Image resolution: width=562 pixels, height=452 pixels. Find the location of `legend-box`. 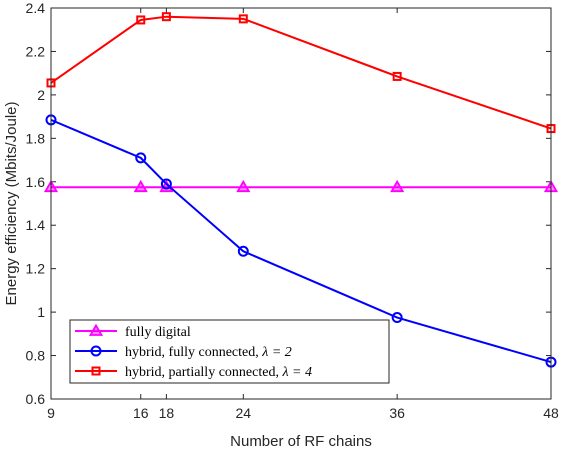

legend-box is located at coordinates (229, 351).